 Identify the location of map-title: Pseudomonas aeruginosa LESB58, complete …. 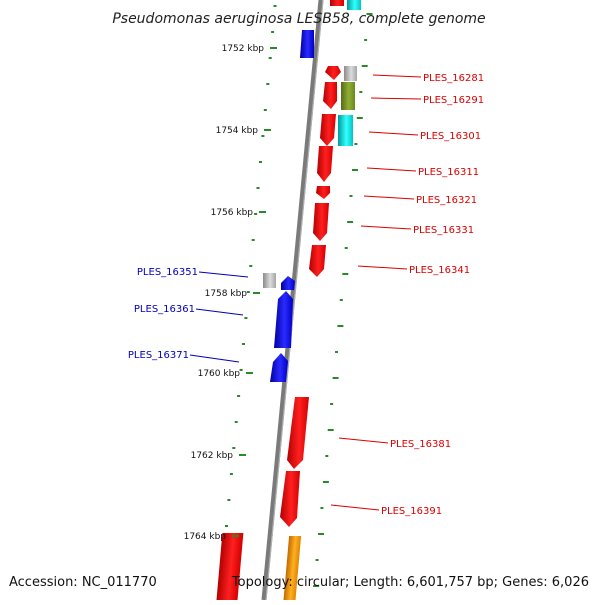
(298, 19).